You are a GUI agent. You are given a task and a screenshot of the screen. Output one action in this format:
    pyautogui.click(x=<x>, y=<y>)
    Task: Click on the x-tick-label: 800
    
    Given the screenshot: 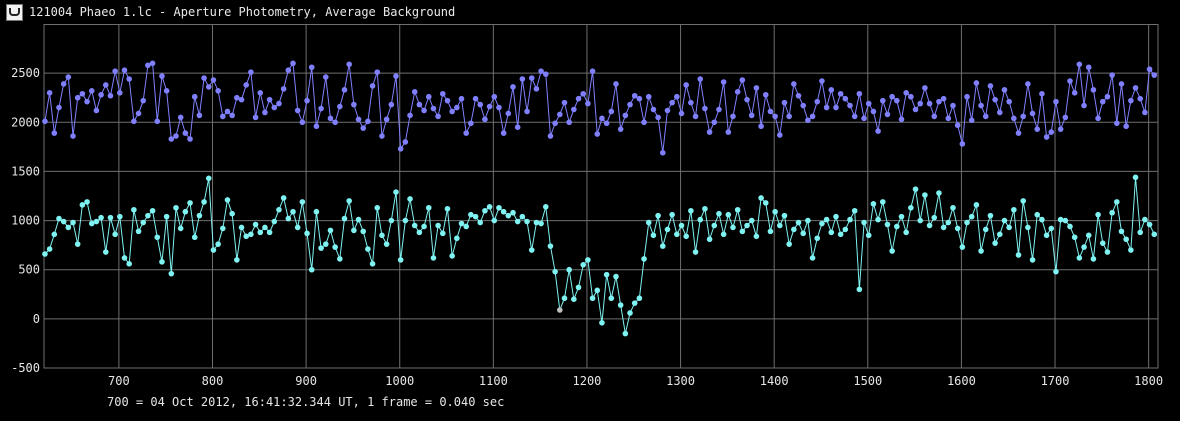 What is the action you would take?
    pyautogui.click(x=213, y=381)
    